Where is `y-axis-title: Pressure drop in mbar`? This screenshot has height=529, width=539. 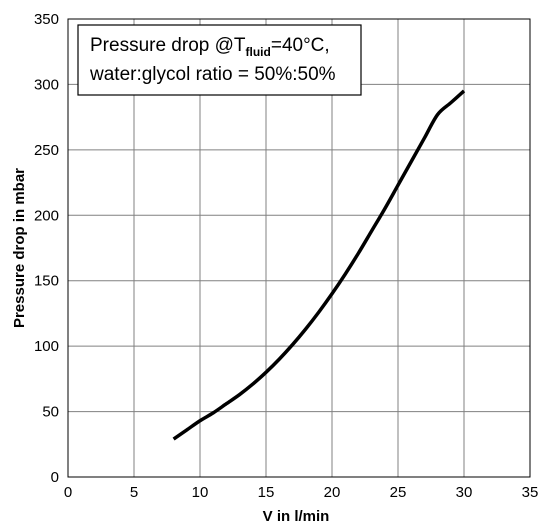 y-axis-title: Pressure drop in mbar is located at coordinates (19, 248).